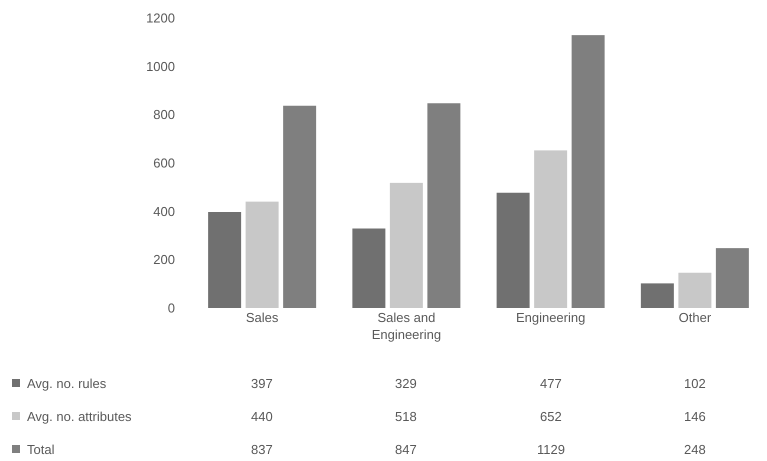 The width and height of the screenshot is (767, 461). What do you see at coordinates (164, 211) in the screenshot?
I see `y-tick-label: 400` at bounding box center [164, 211].